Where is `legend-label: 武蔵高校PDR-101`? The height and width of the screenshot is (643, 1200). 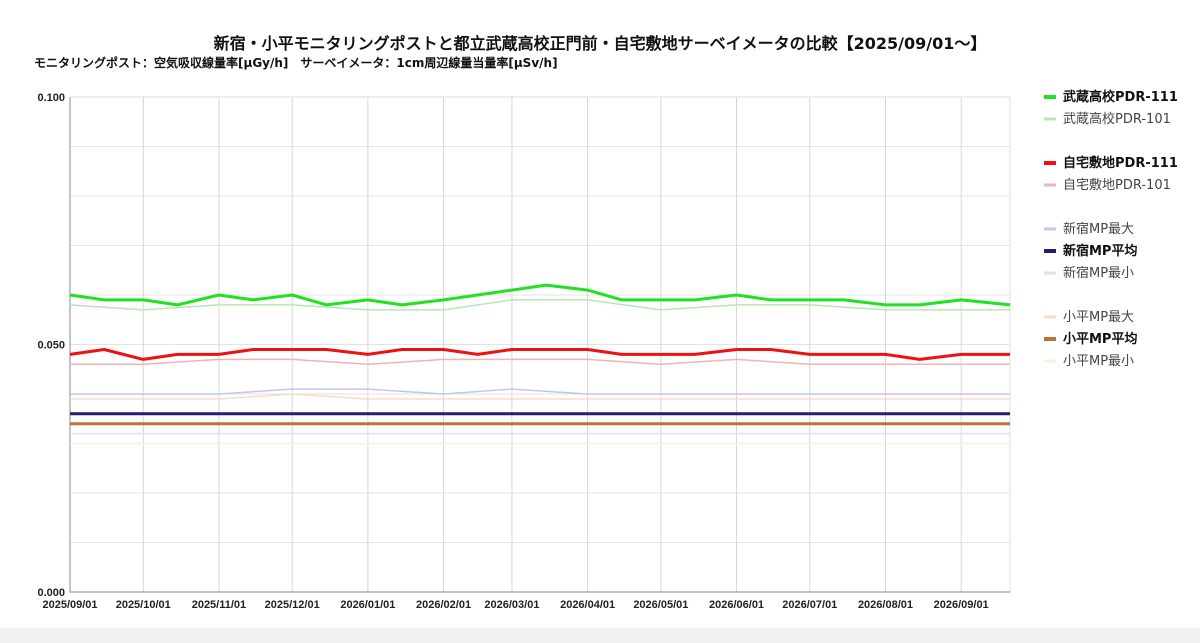 legend-label: 武蔵高校PDR-101 is located at coordinates (1117, 119).